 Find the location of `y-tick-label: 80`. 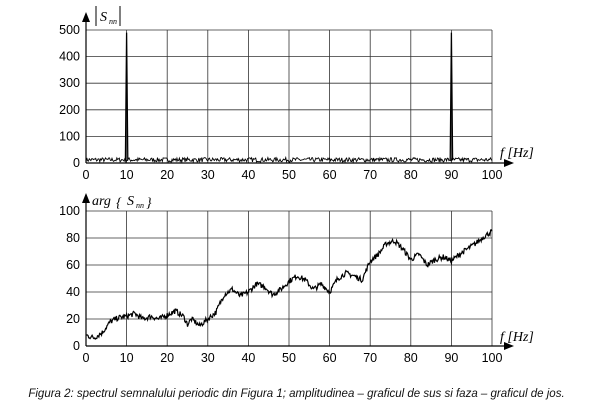

y-tick-label: 80 is located at coordinates (73, 238).